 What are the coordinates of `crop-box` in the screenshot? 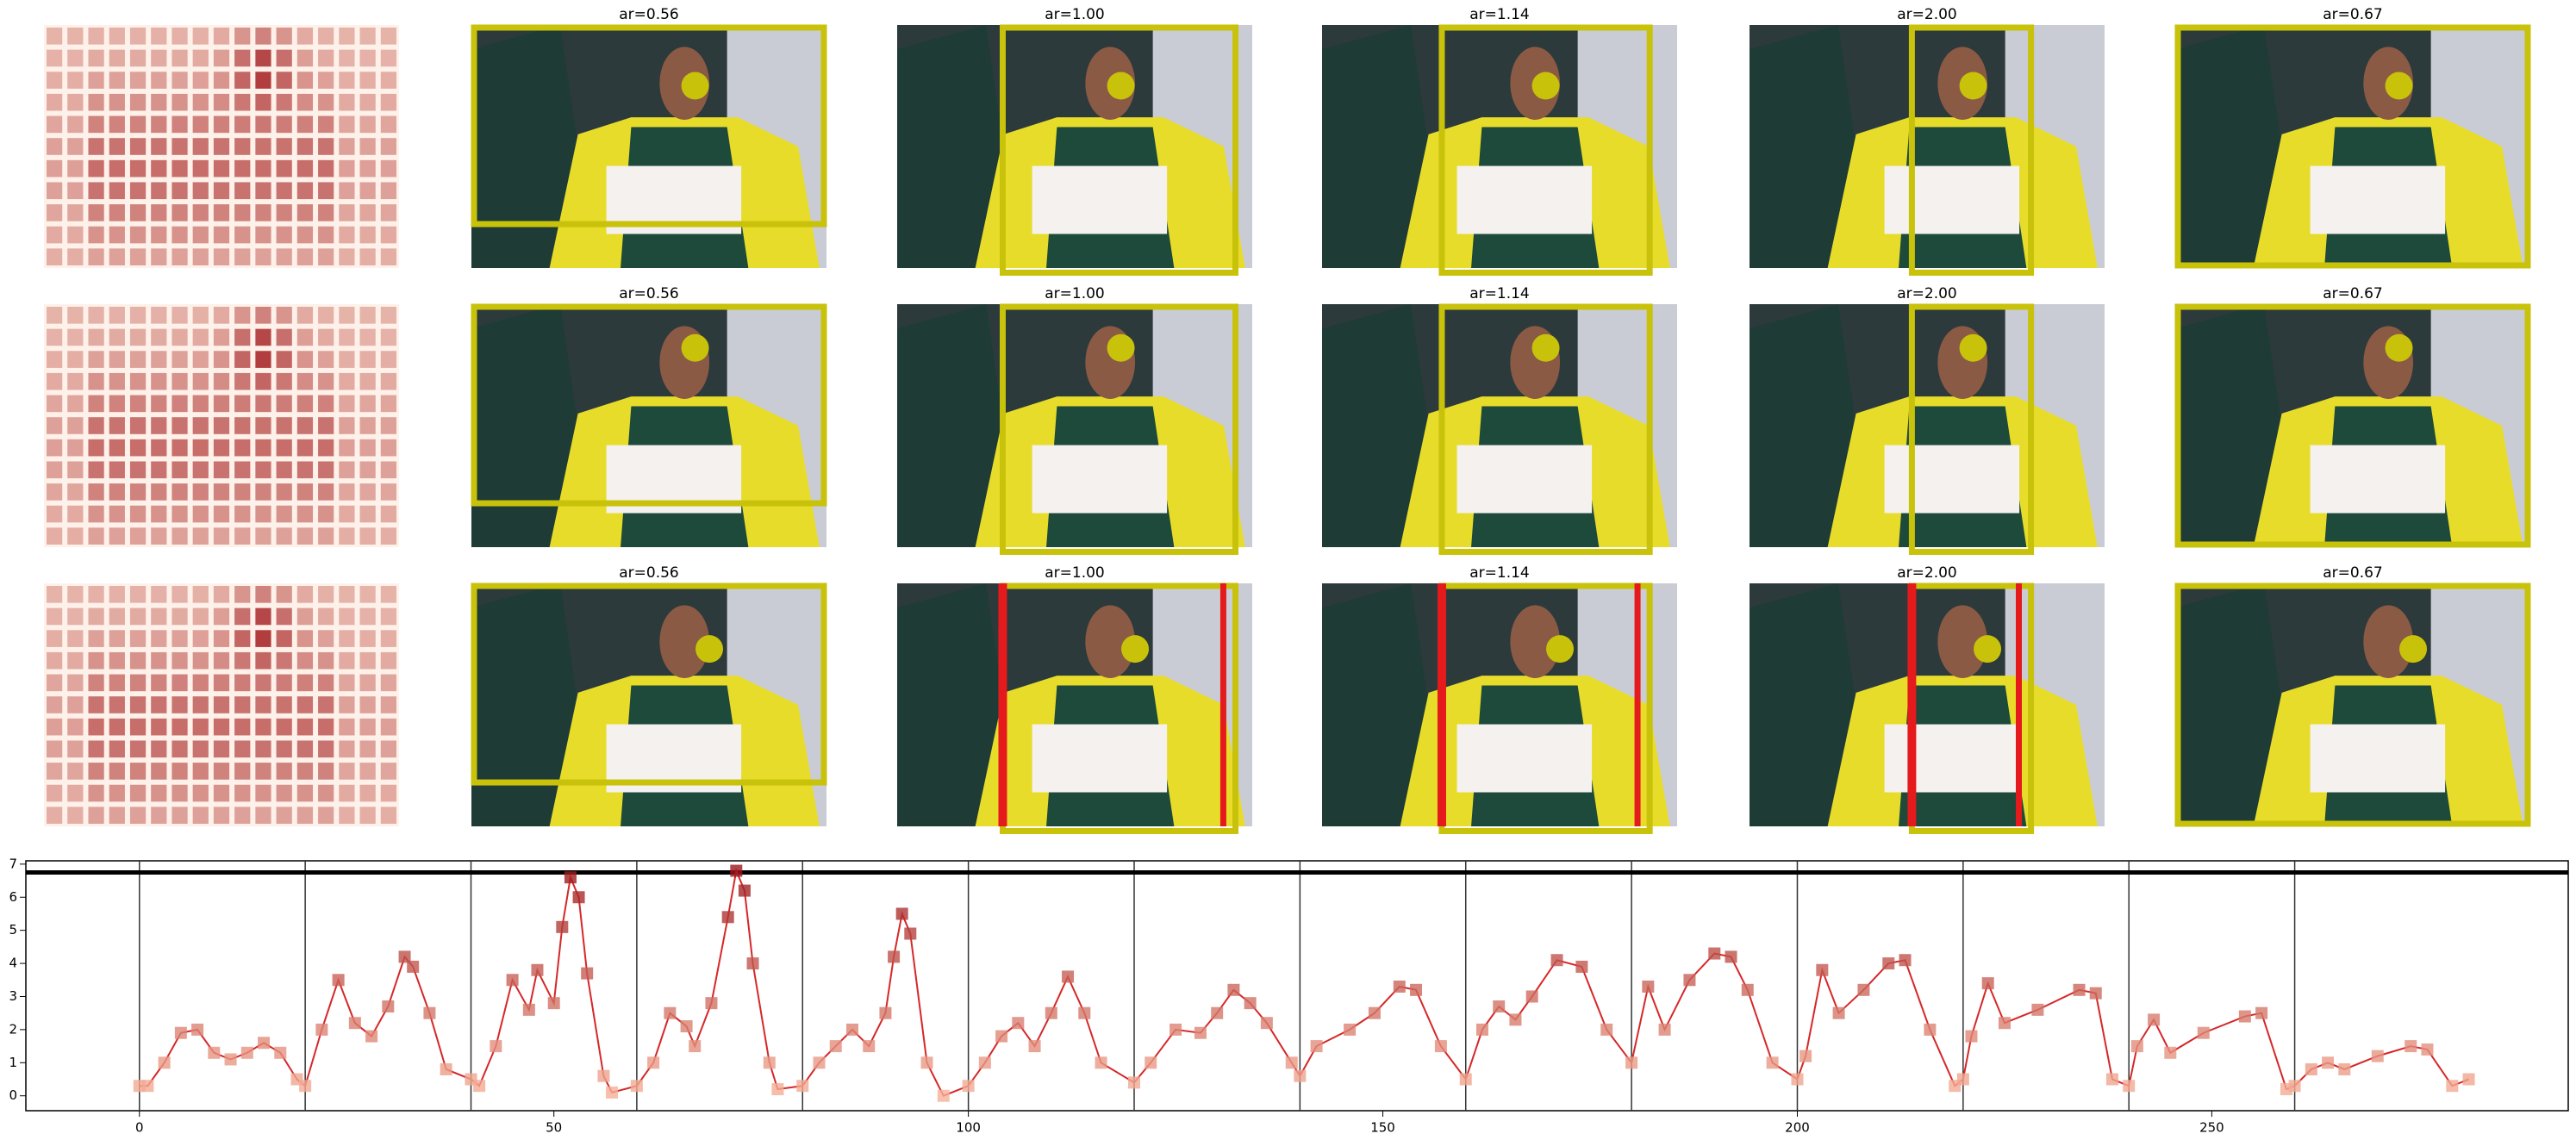 It's located at (649, 126).